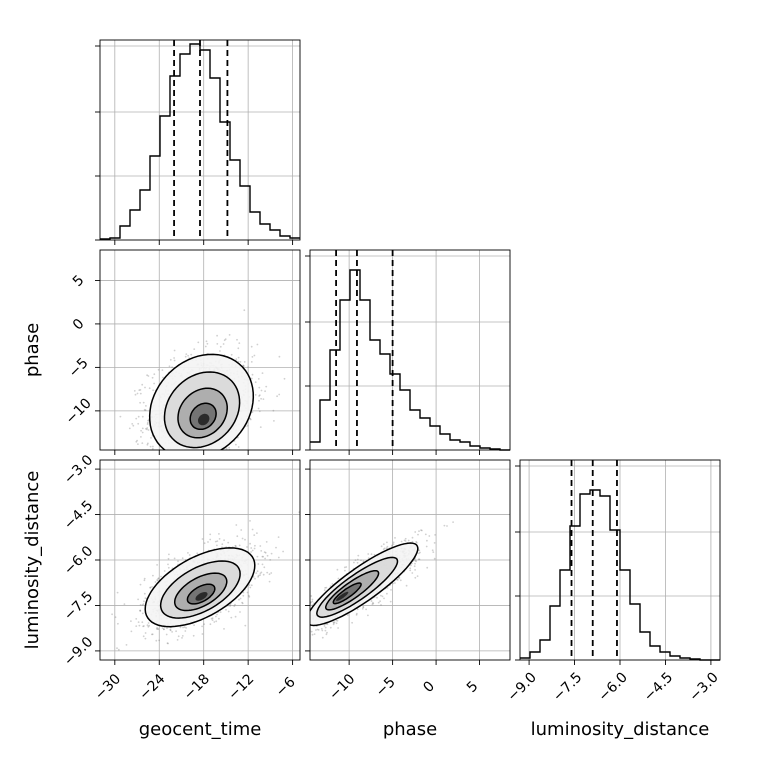 The height and width of the screenshot is (760, 760). I want to click on density-level, so click(201, 596).